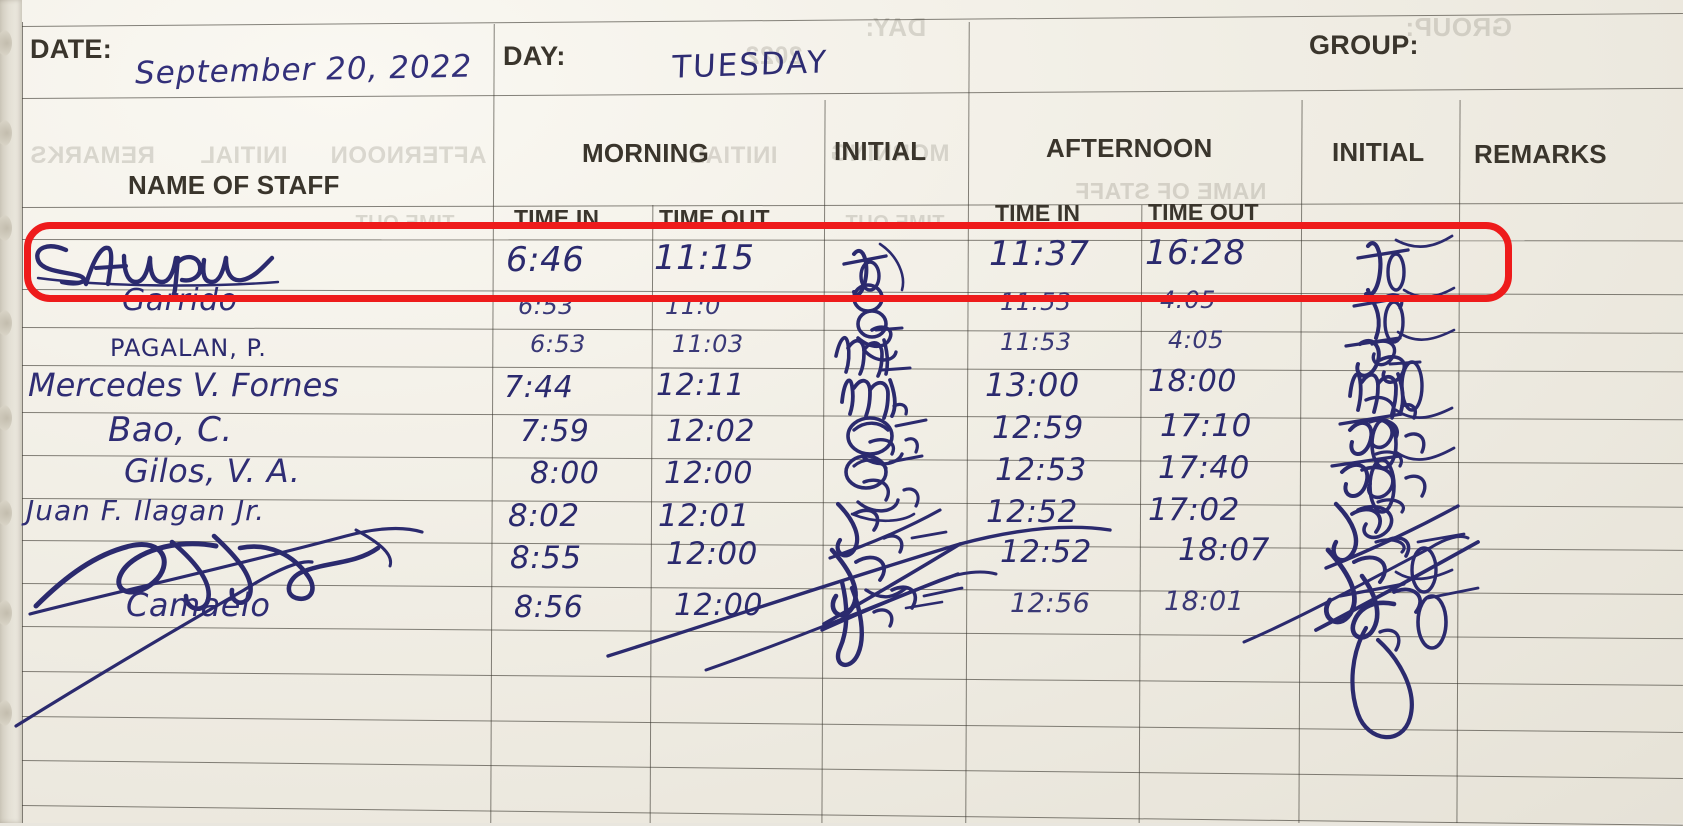  What do you see at coordinates (704, 516) in the screenshot?
I see `cell-morning-time-out-row-7: 12:01` at bounding box center [704, 516].